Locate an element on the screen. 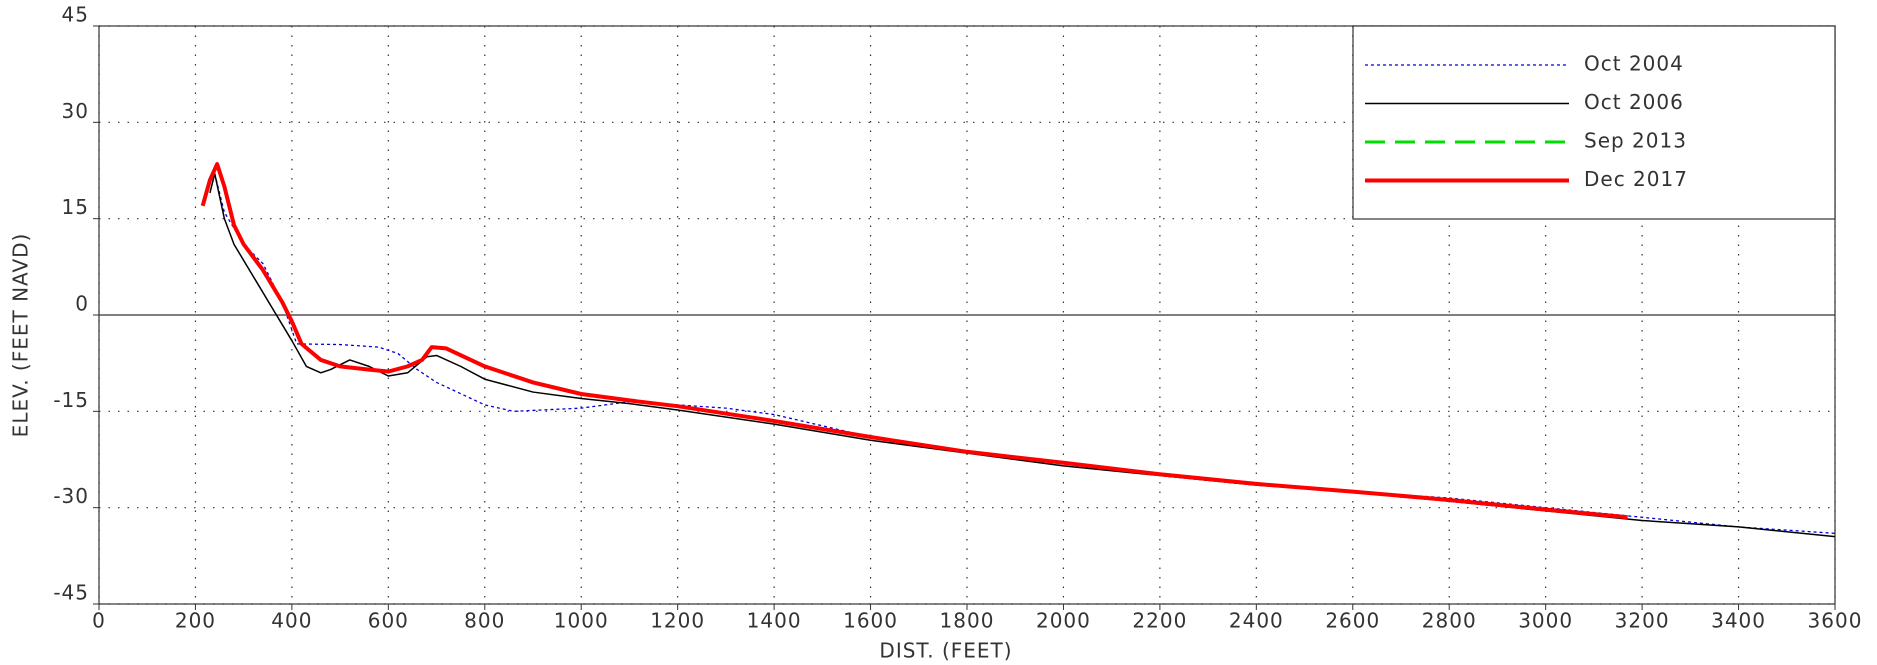 This screenshot has width=1877, height=665. x-tick-label: 800 is located at coordinates (484, 621).